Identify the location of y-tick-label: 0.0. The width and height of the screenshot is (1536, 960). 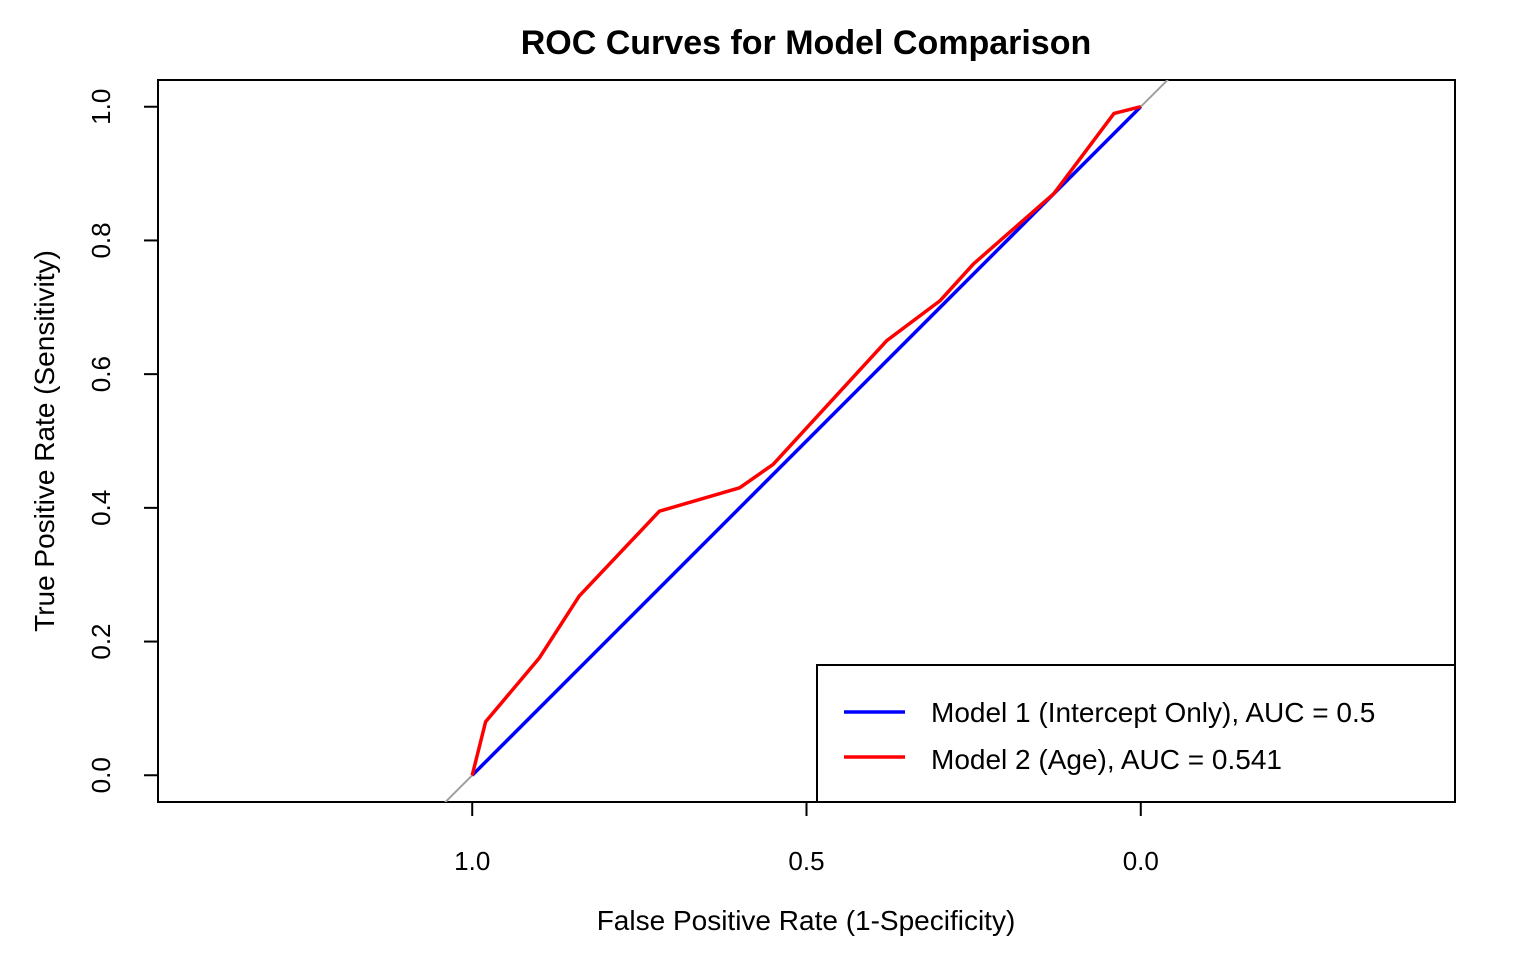
(101, 775).